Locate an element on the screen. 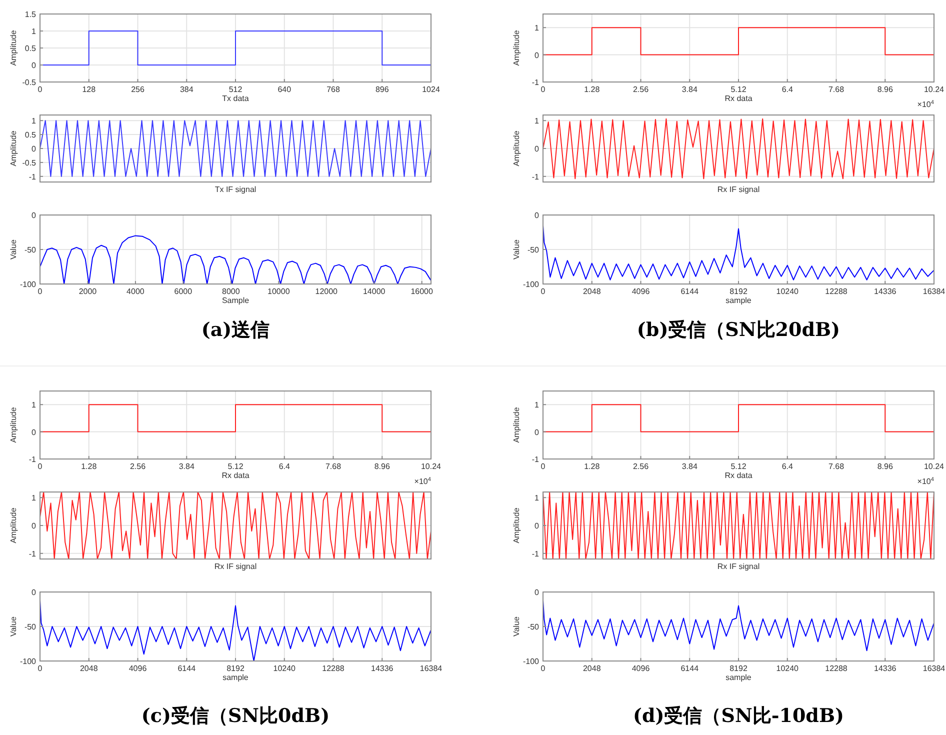 The image size is (946, 735). y-tick-label: -0.5 is located at coordinates (29, 163).